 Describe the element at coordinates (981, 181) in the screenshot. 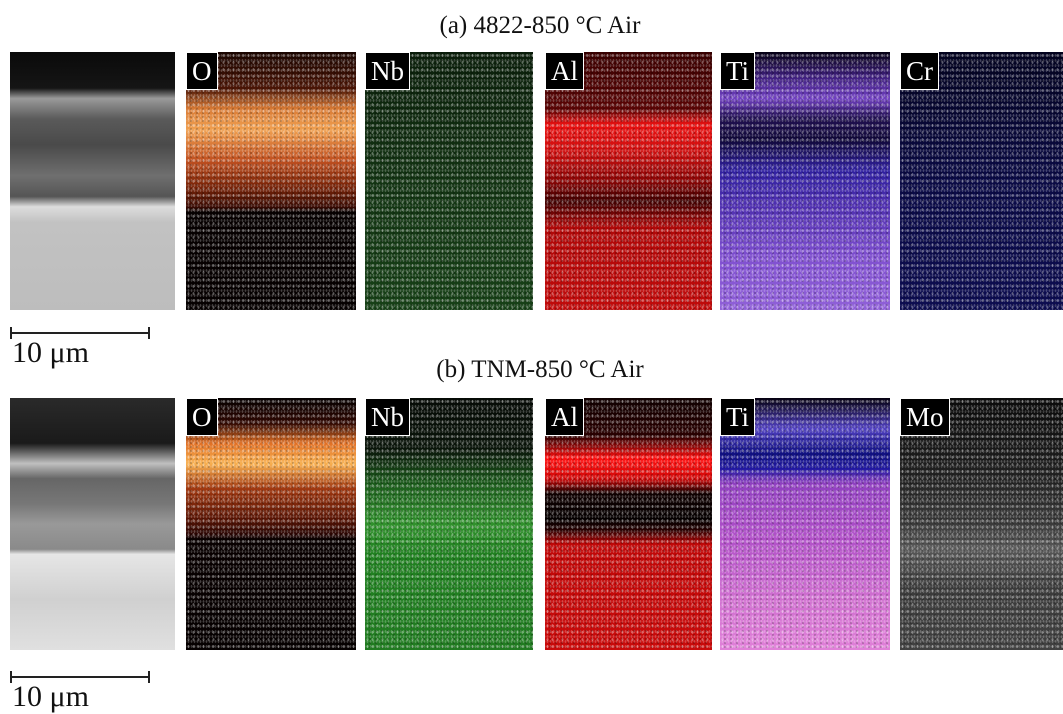

I see `element-map: Cr` at that location.